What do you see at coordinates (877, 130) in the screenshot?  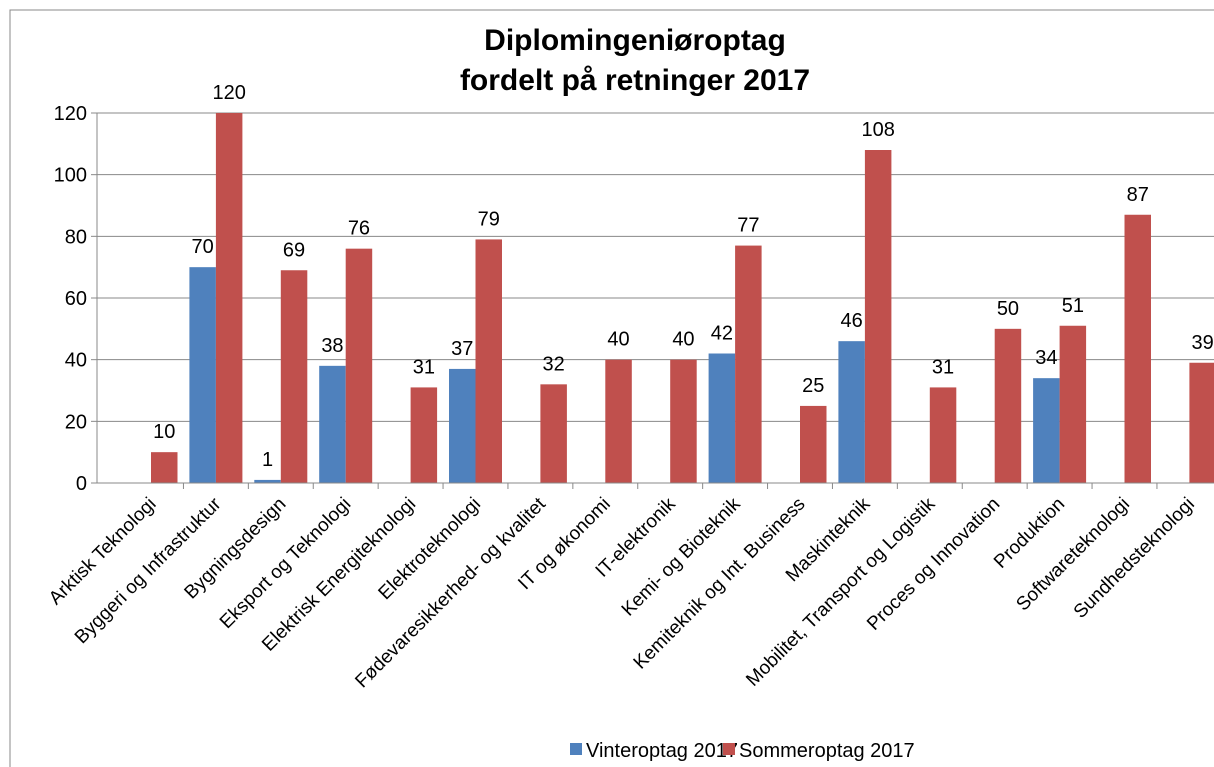 I see `value-label: 108` at bounding box center [877, 130].